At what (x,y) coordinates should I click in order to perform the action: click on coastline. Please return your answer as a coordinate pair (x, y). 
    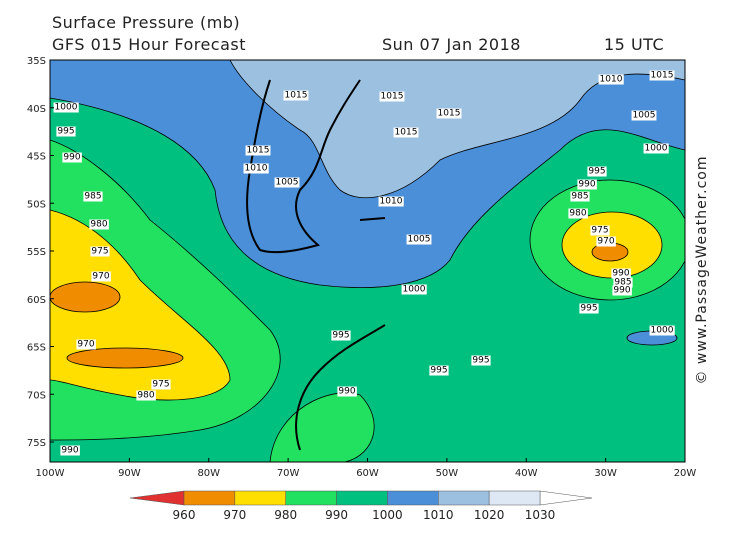
    Looking at the image, I should click on (372, 219).